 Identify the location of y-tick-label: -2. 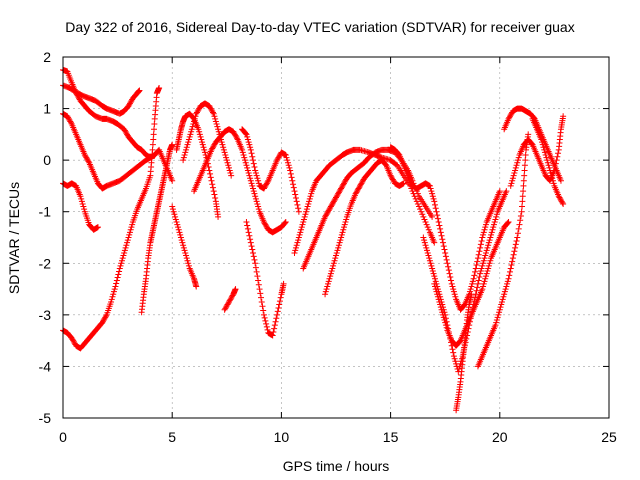
(45, 263).